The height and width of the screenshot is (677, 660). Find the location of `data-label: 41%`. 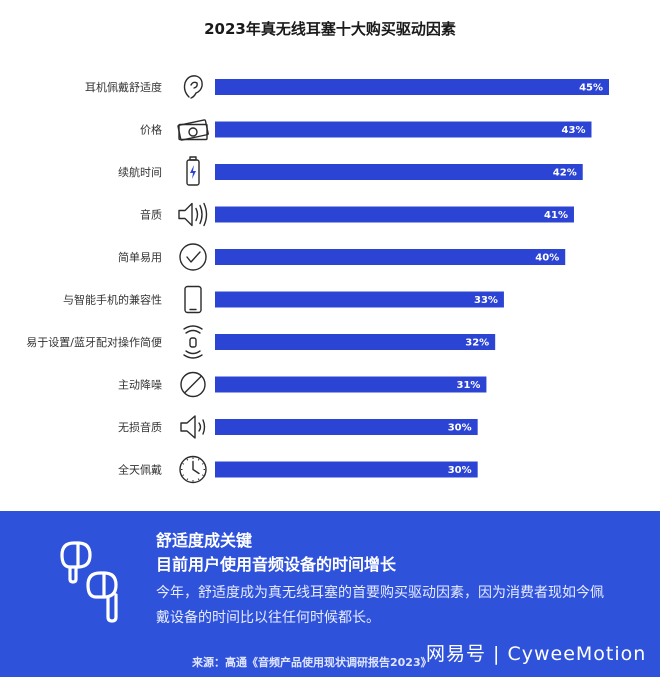

data-label: 41% is located at coordinates (556, 215).